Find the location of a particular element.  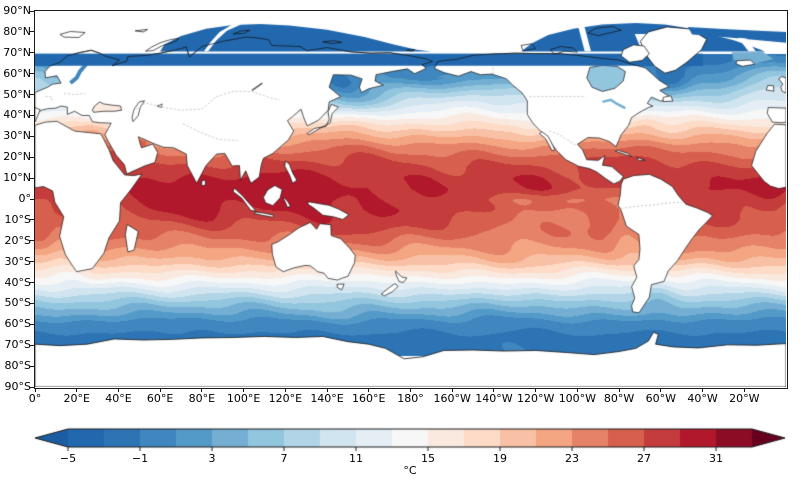

y-tick-label: 70°N is located at coordinates (17, 52).